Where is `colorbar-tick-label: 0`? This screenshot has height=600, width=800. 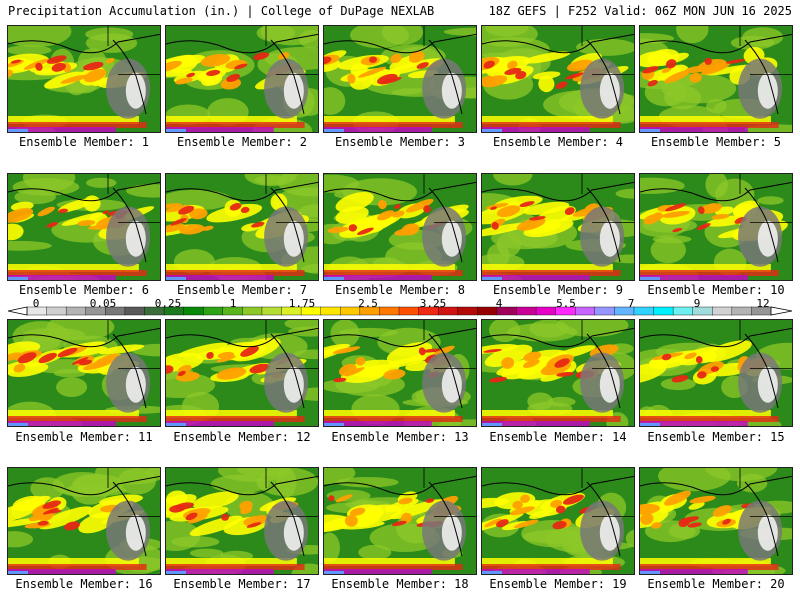 colorbar-tick-label: 0 is located at coordinates (36, 303).